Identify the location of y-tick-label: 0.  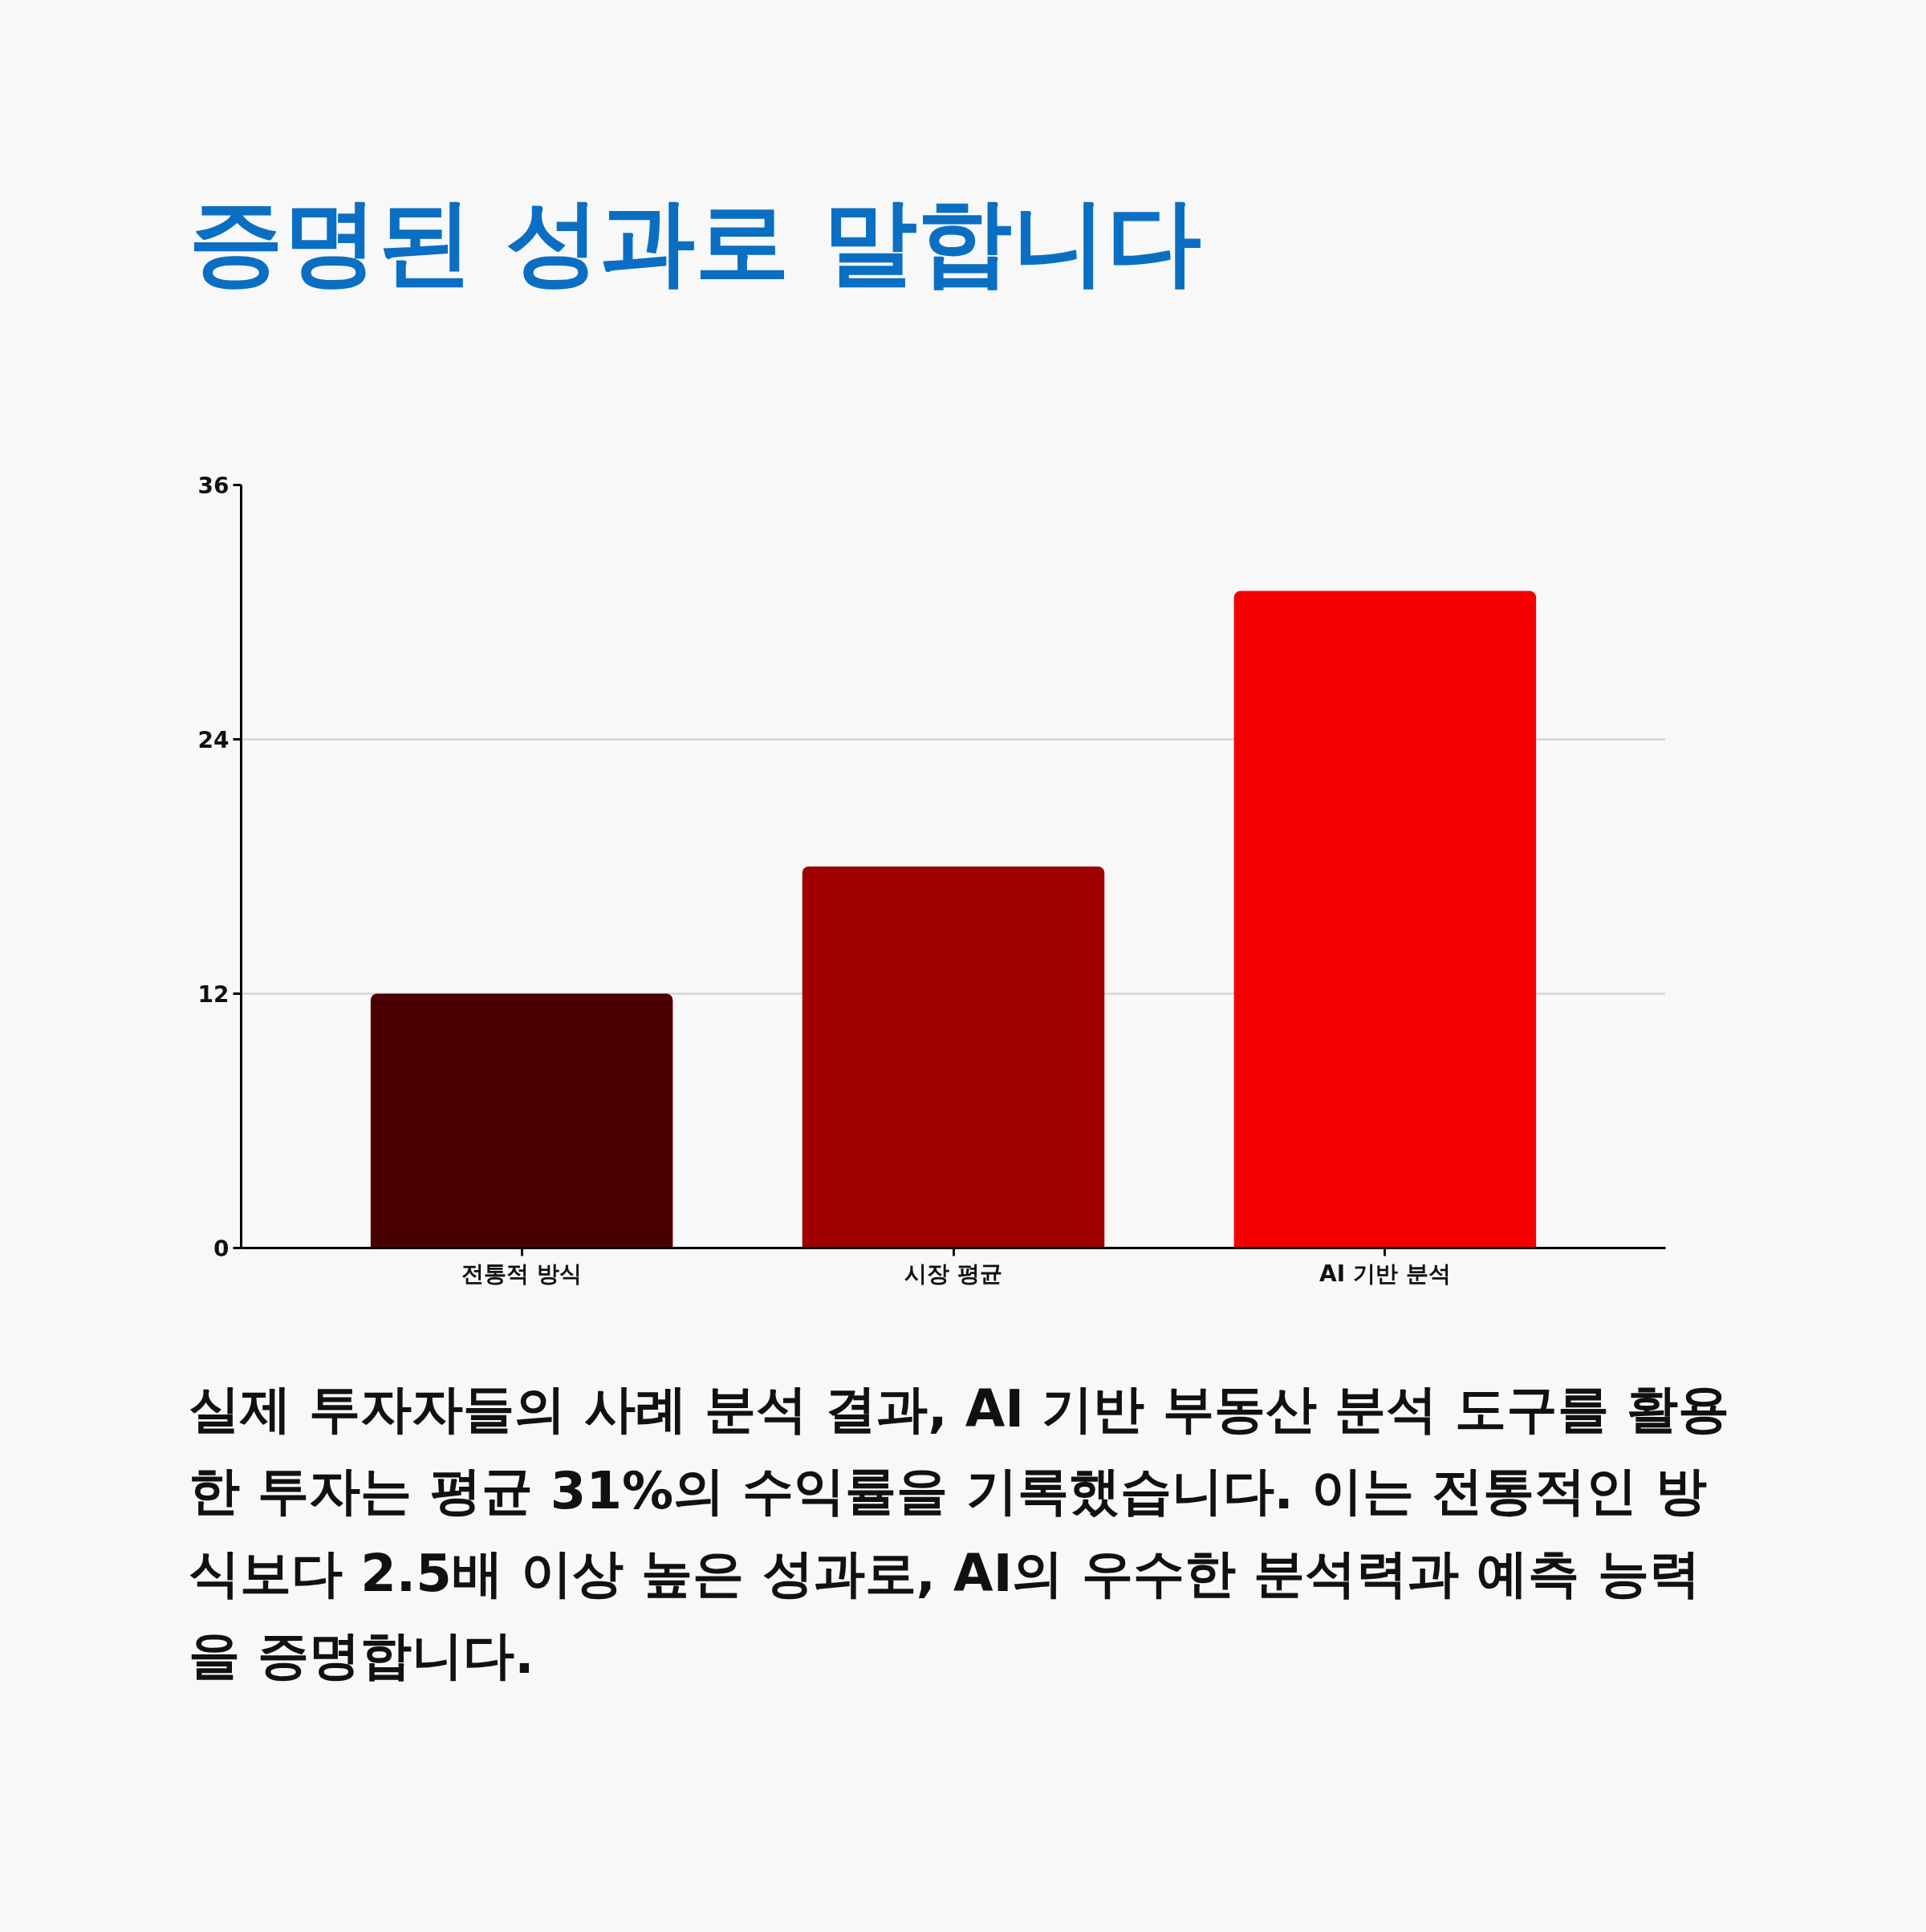
(221, 1249).